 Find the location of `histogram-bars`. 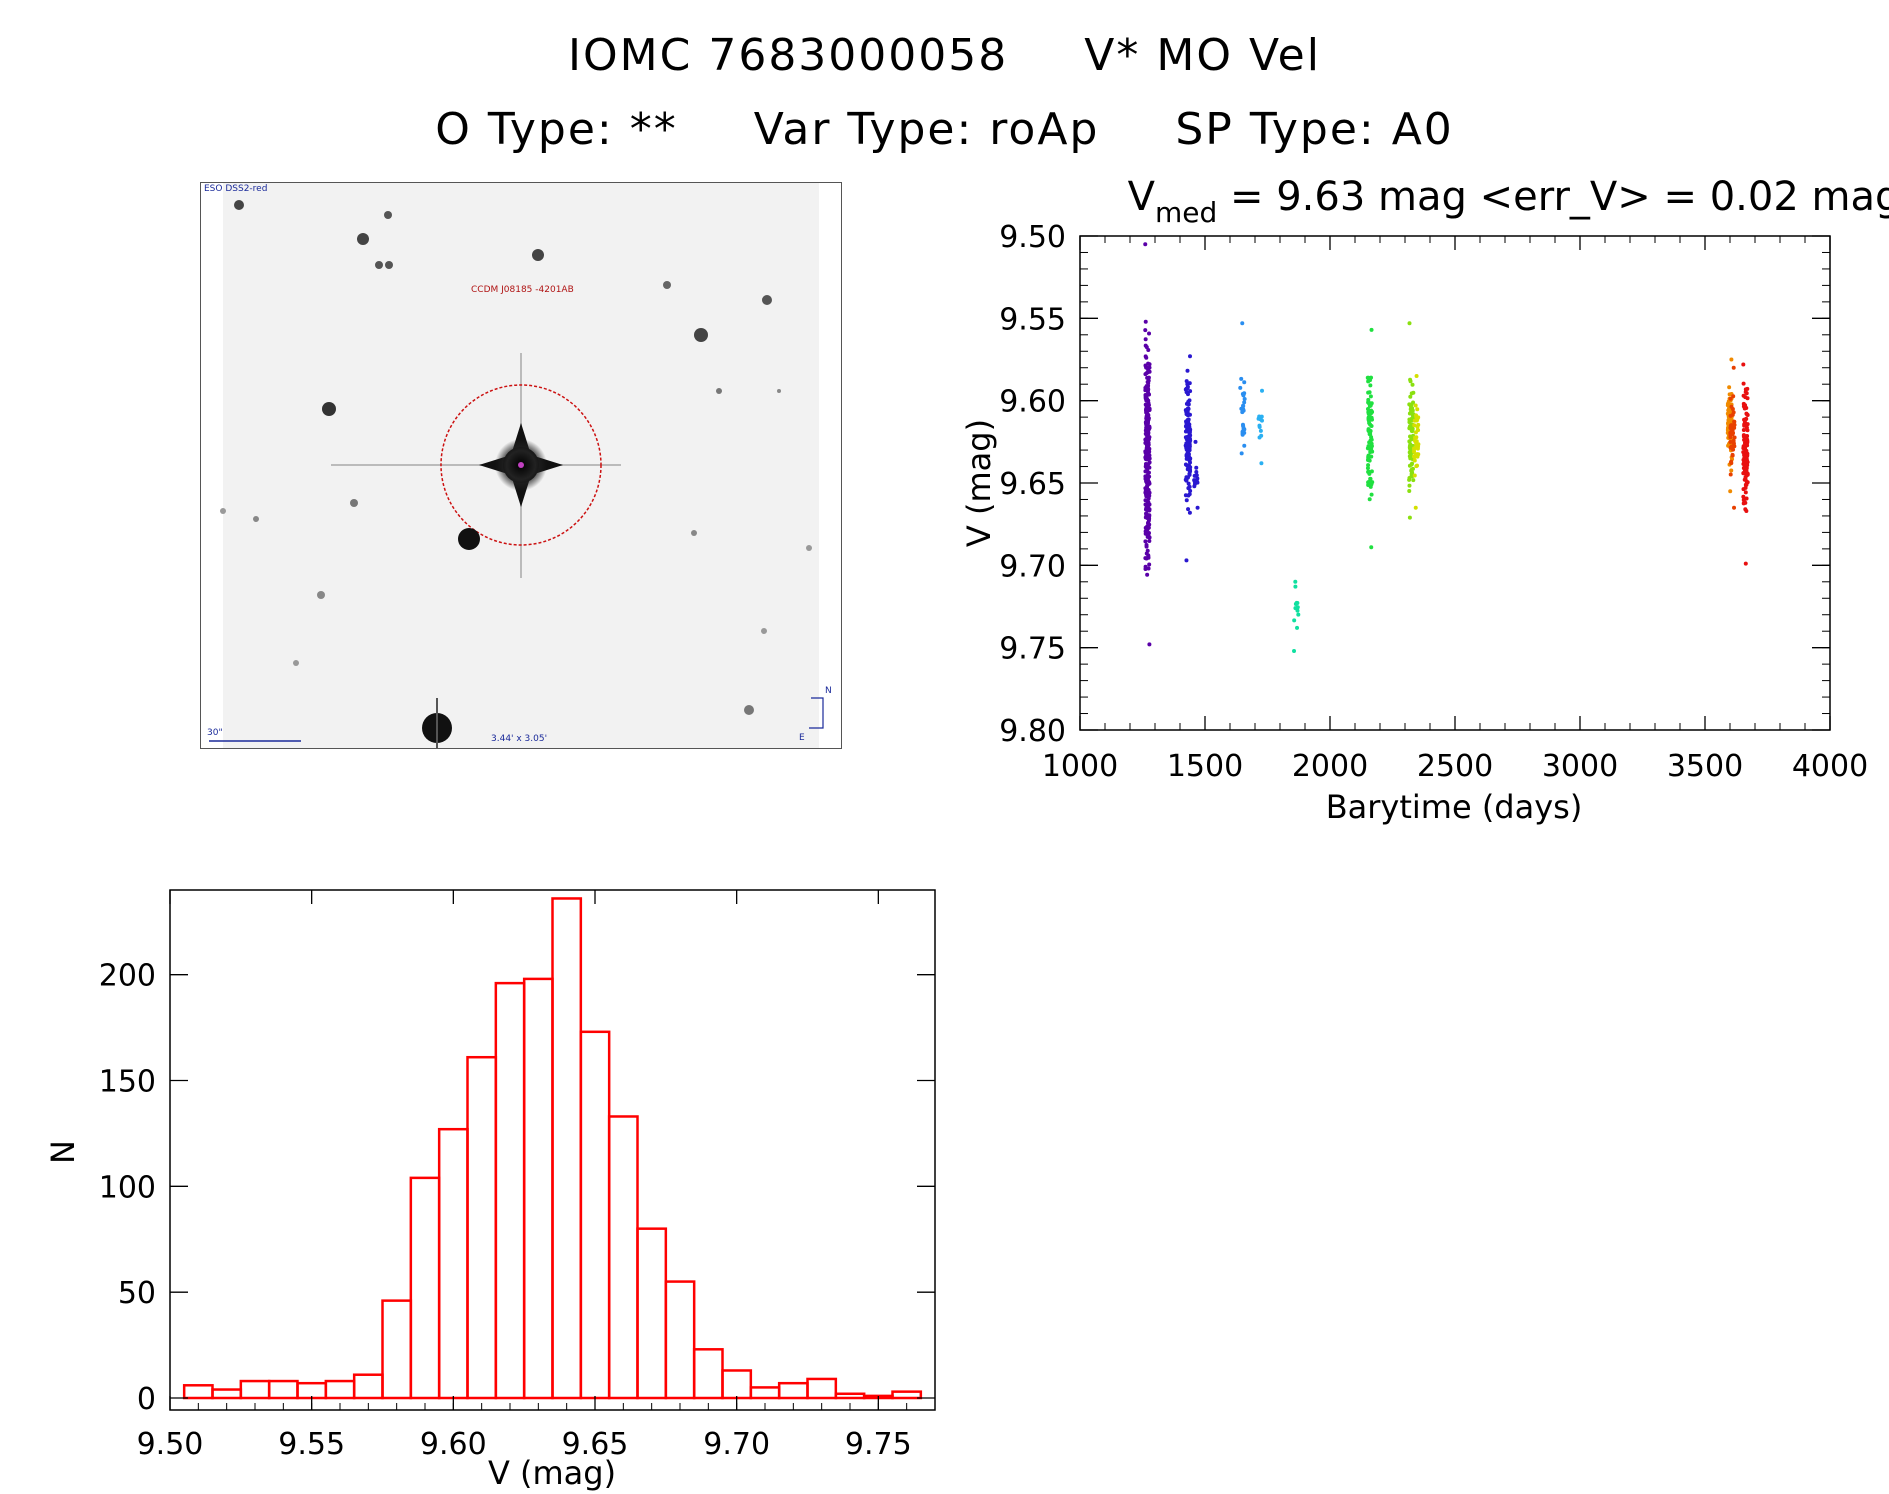

histogram-bars is located at coordinates (552, 1148).